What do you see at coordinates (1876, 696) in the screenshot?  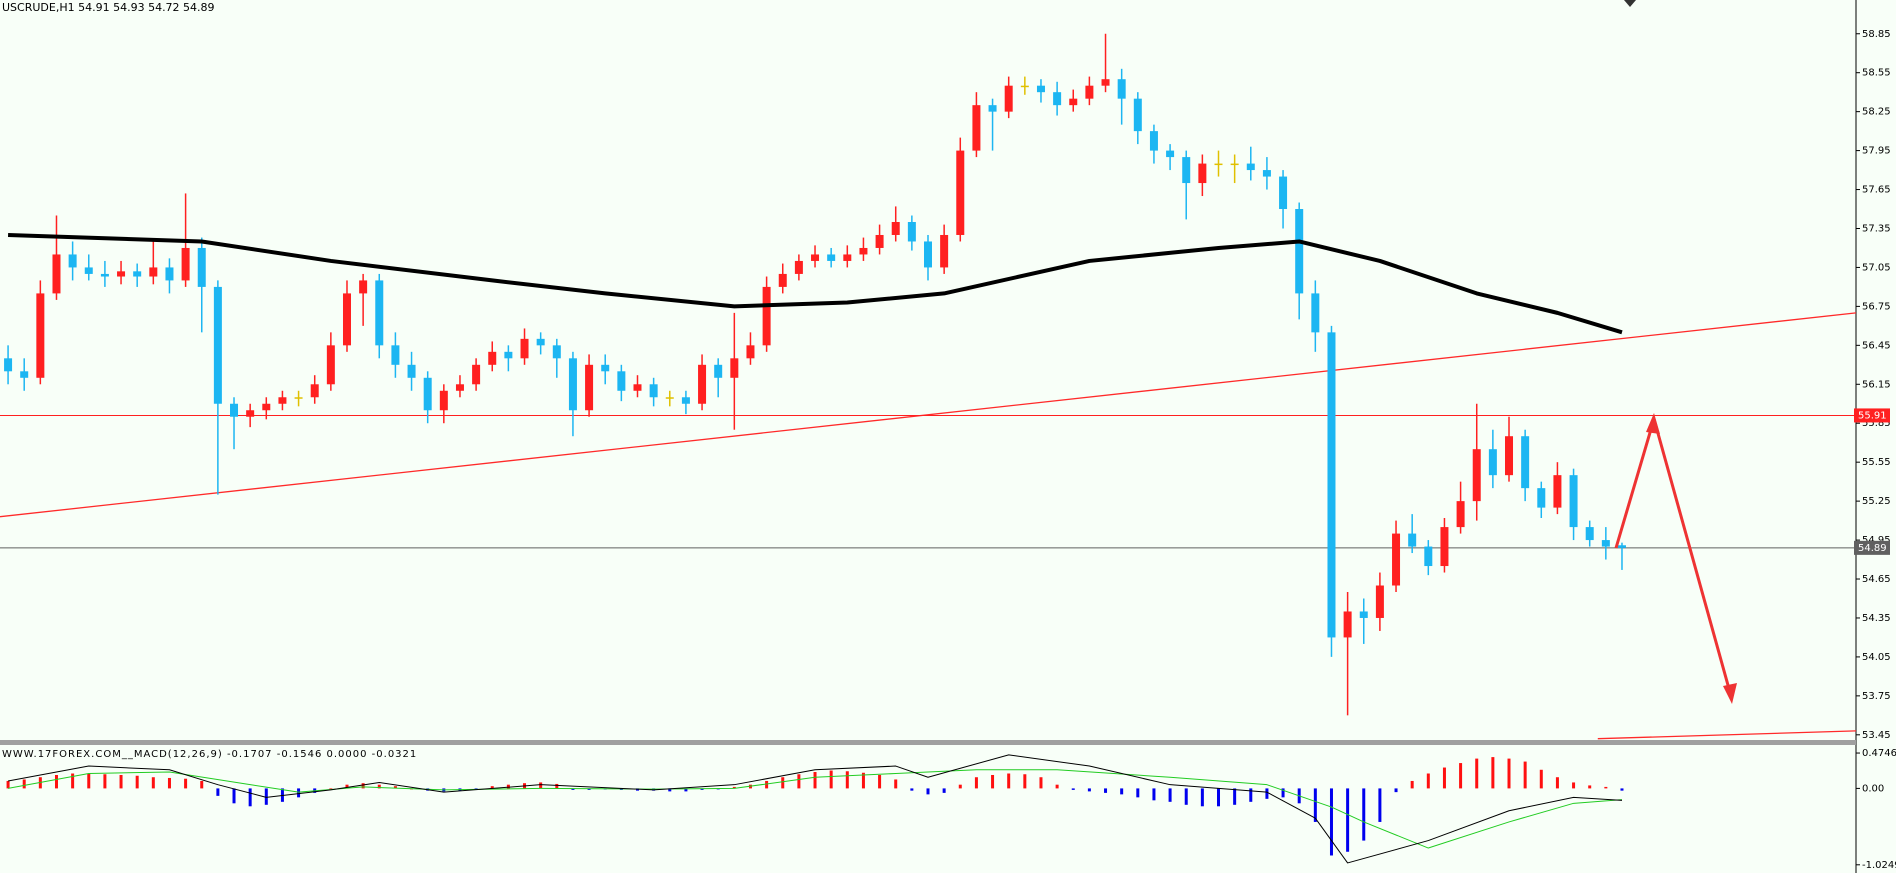 I see `y-tick-label: 53.75` at bounding box center [1876, 696].